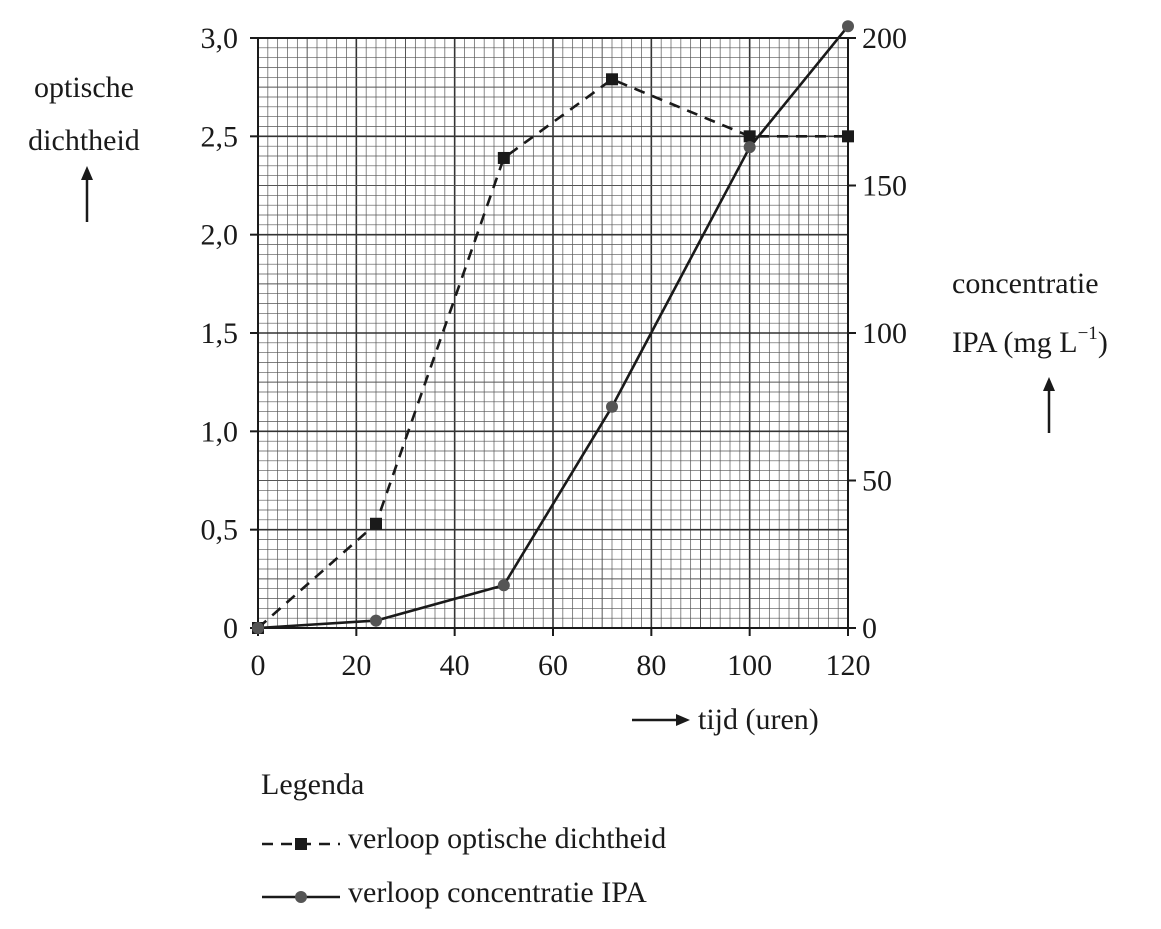  I want to click on x-tick-label: 100, so click(749, 665).